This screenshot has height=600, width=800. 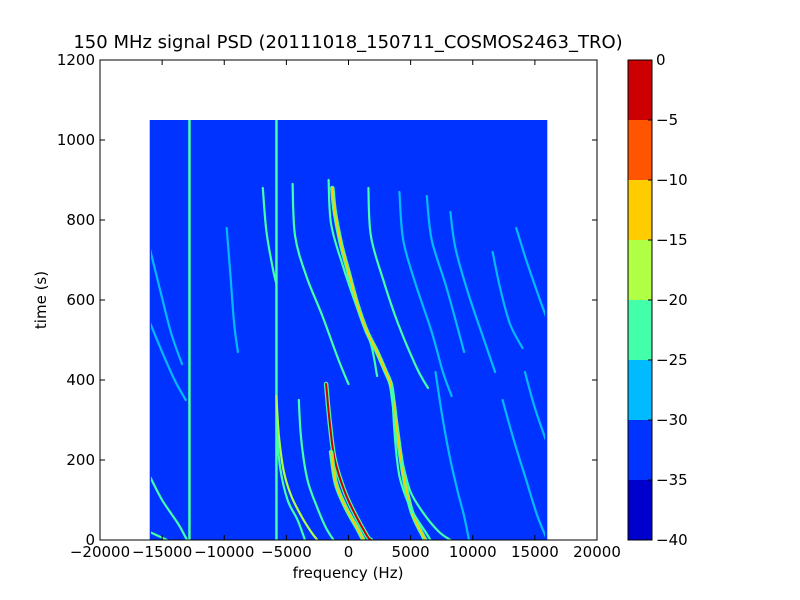 I want to click on y-tick-label-1: 200, so click(x=80, y=460).